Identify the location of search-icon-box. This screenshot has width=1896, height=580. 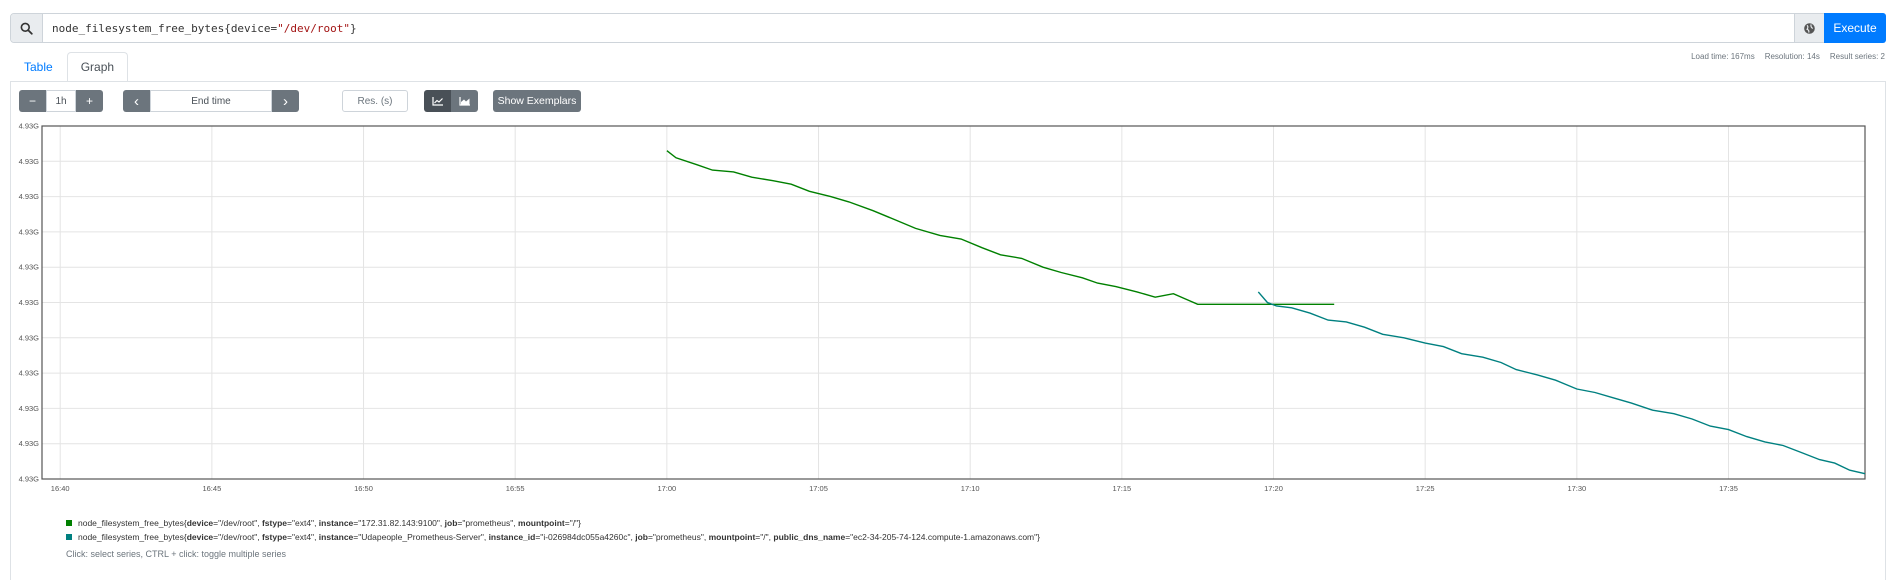
(27, 28).